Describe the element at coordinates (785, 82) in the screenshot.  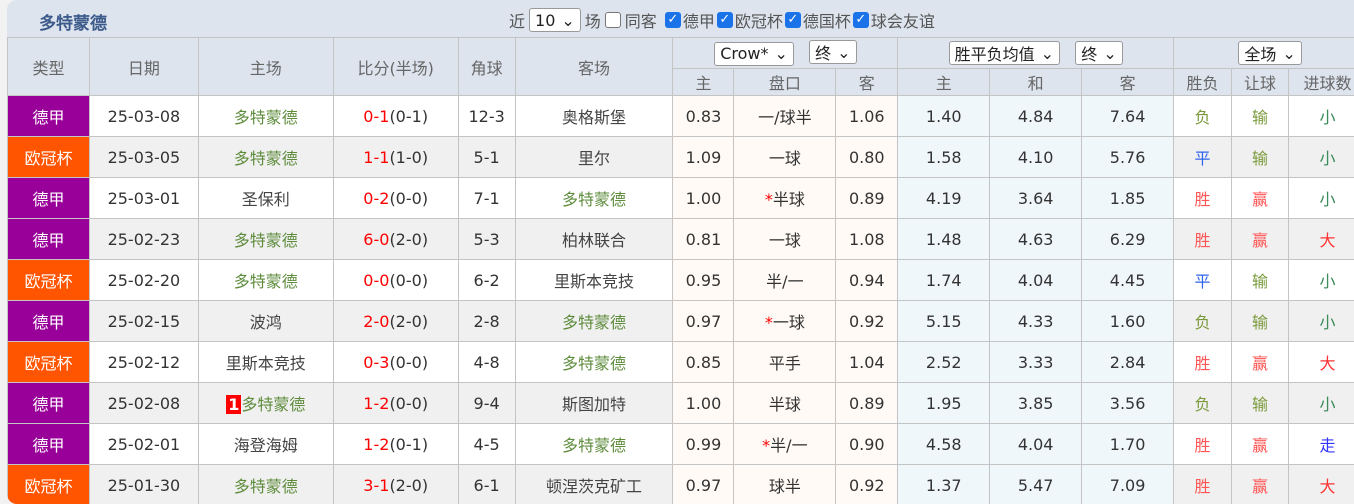
I see `subheader: 盘口` at that location.